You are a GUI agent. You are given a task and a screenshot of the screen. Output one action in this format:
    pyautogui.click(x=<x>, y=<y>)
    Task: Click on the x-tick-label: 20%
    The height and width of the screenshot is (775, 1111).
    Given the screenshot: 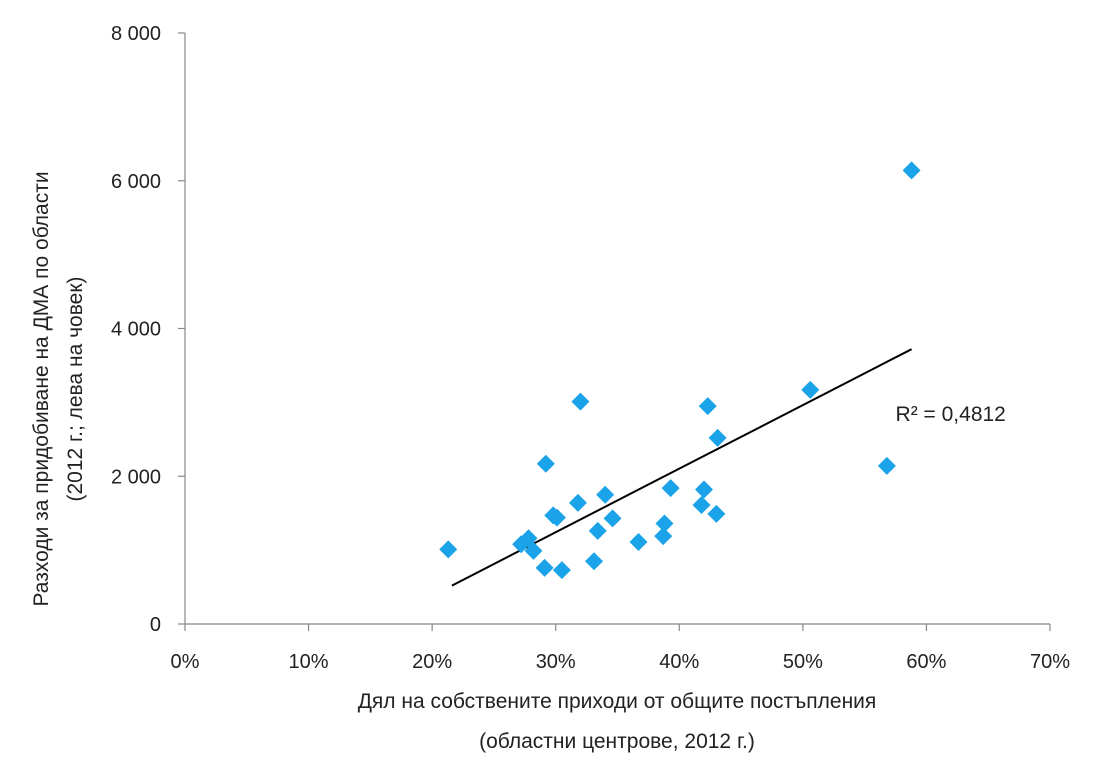 What is the action you would take?
    pyautogui.click(x=432, y=662)
    